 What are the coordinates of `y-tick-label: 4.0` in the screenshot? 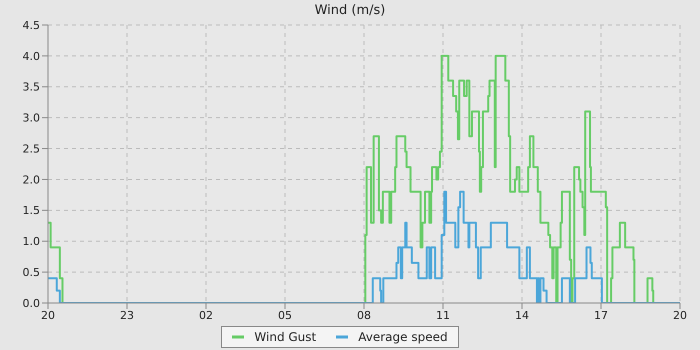 It's located at (31, 56).